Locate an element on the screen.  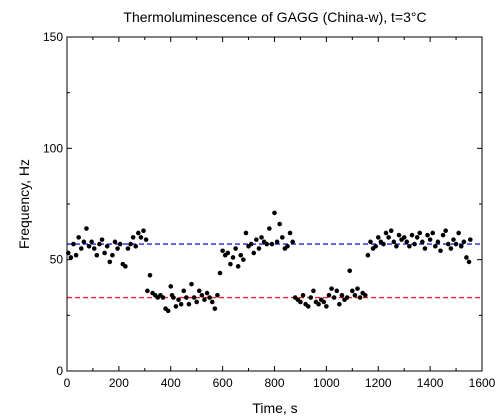
x-tick-label: 400 is located at coordinates (171, 383).